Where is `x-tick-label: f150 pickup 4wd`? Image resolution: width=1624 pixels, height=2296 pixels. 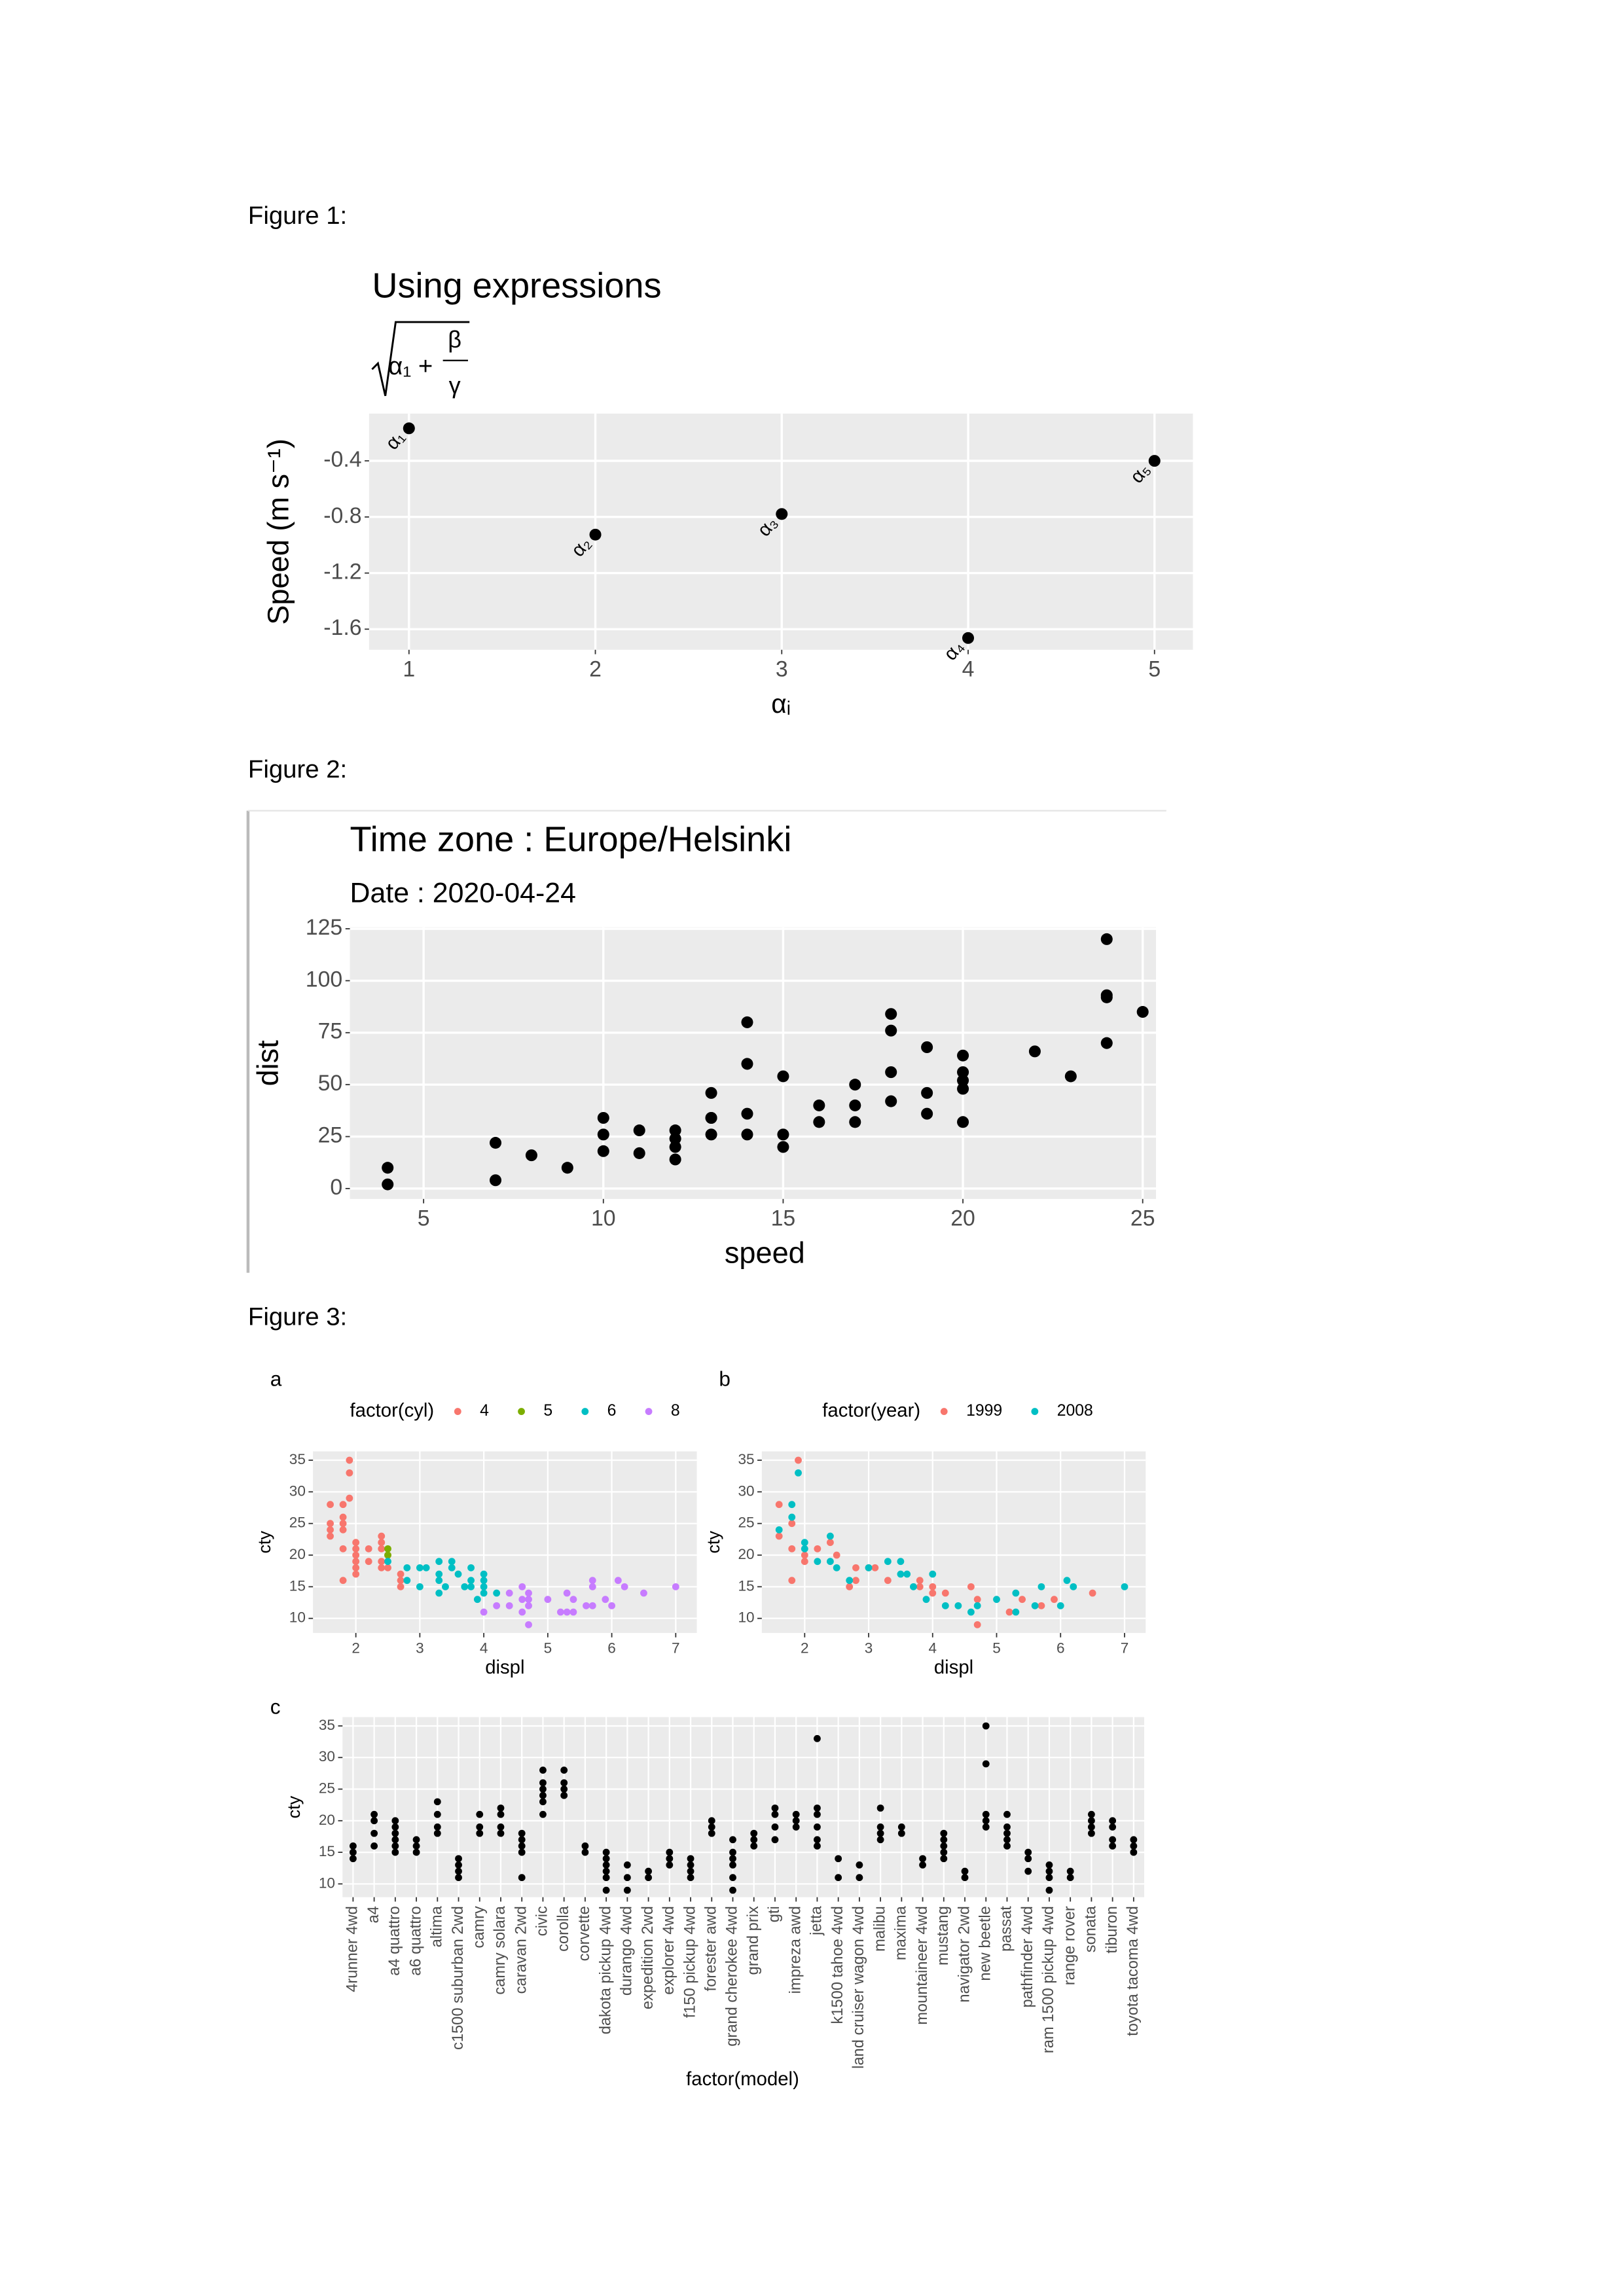
x-tick-label: f150 pickup 4wd is located at coordinates (689, 1962).